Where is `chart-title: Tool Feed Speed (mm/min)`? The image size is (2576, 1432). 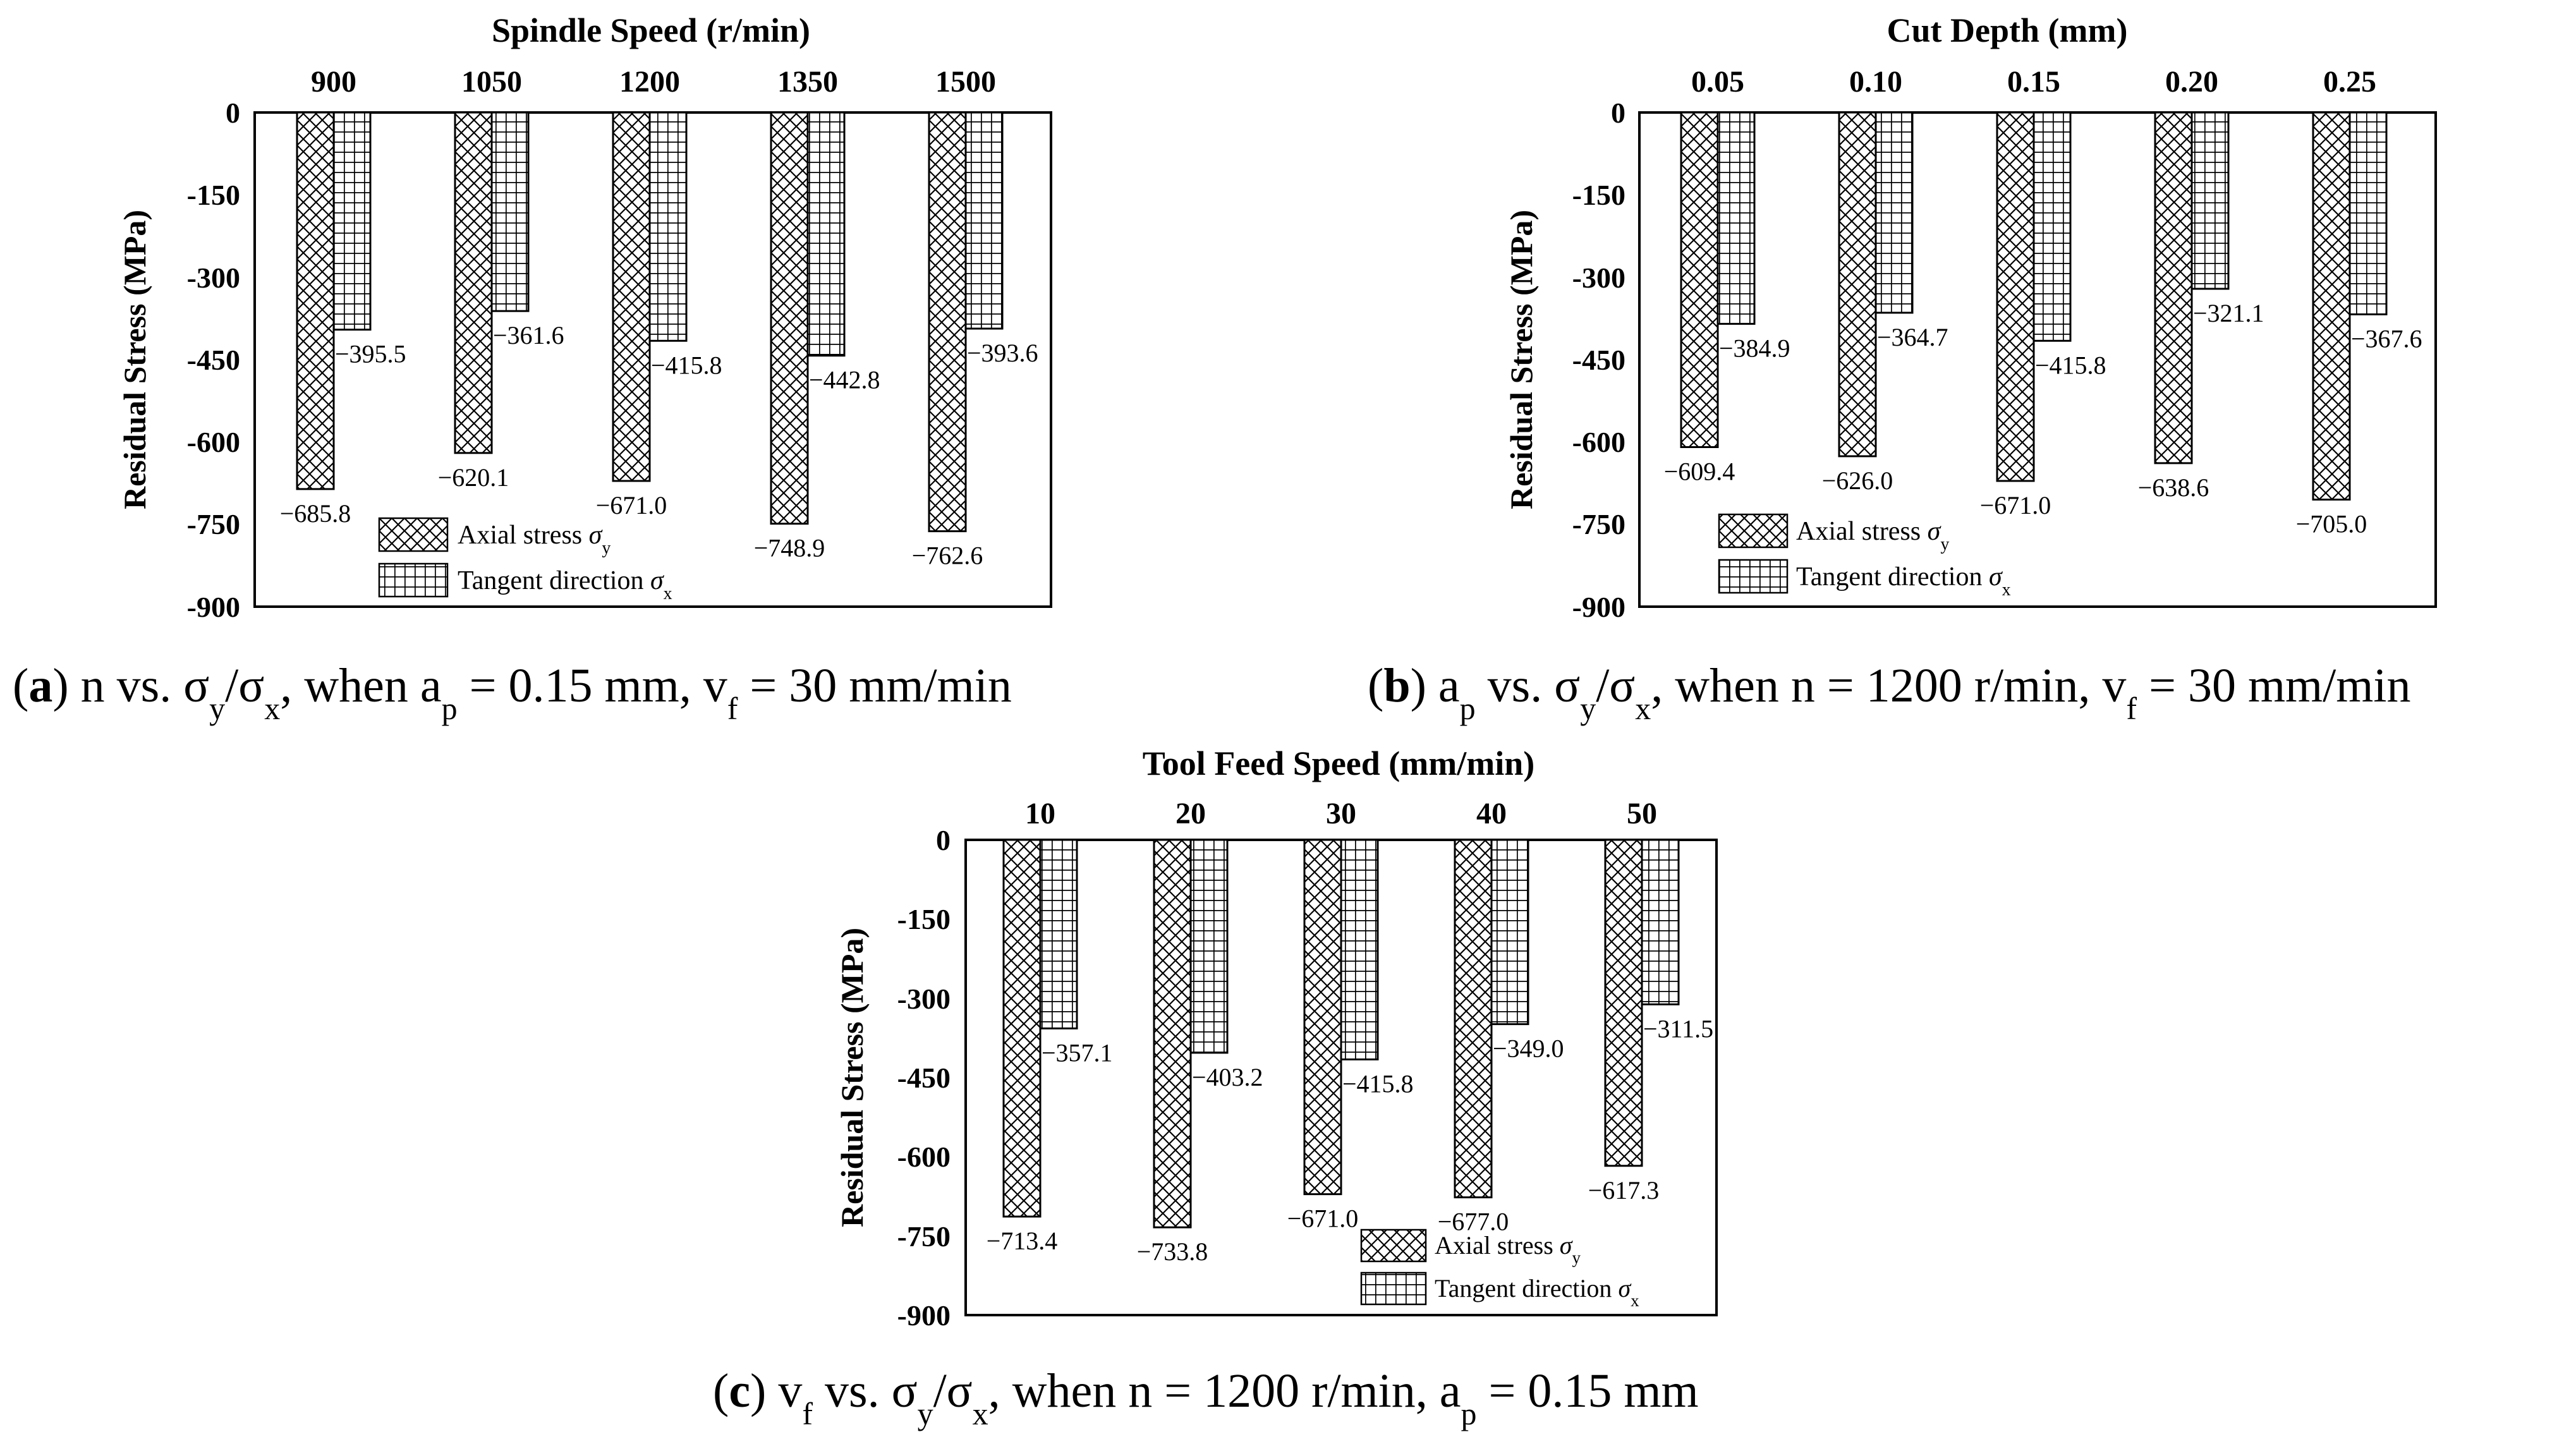
chart-title: Tool Feed Speed (mm/min) is located at coordinates (1339, 763).